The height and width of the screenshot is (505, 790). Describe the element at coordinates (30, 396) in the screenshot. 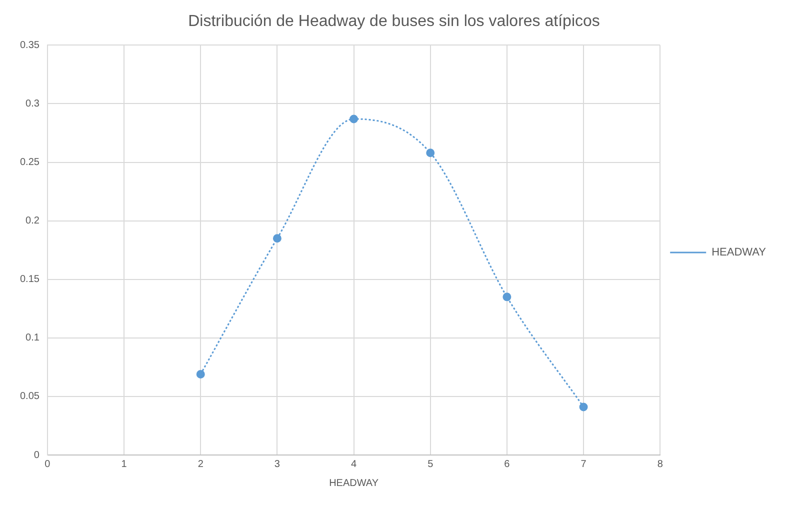

I see `y-tick-label: 0.05` at that location.